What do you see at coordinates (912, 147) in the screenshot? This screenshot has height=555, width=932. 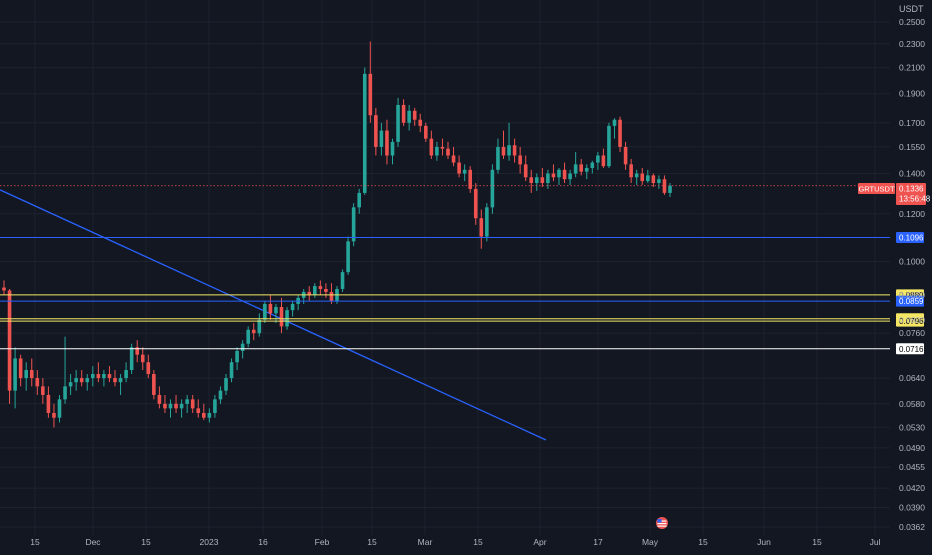 I see `y-tick-label: 0.1550` at bounding box center [912, 147].